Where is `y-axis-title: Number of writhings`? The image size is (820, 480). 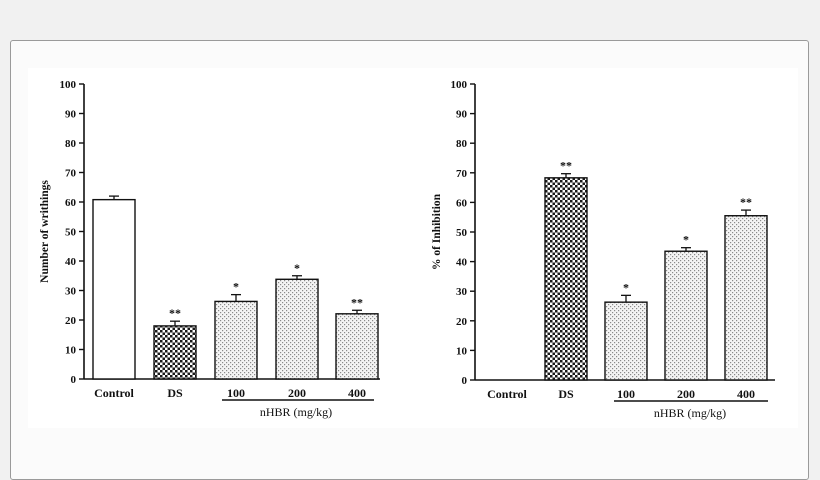 y-axis-title: Number of writhings is located at coordinates (45, 231).